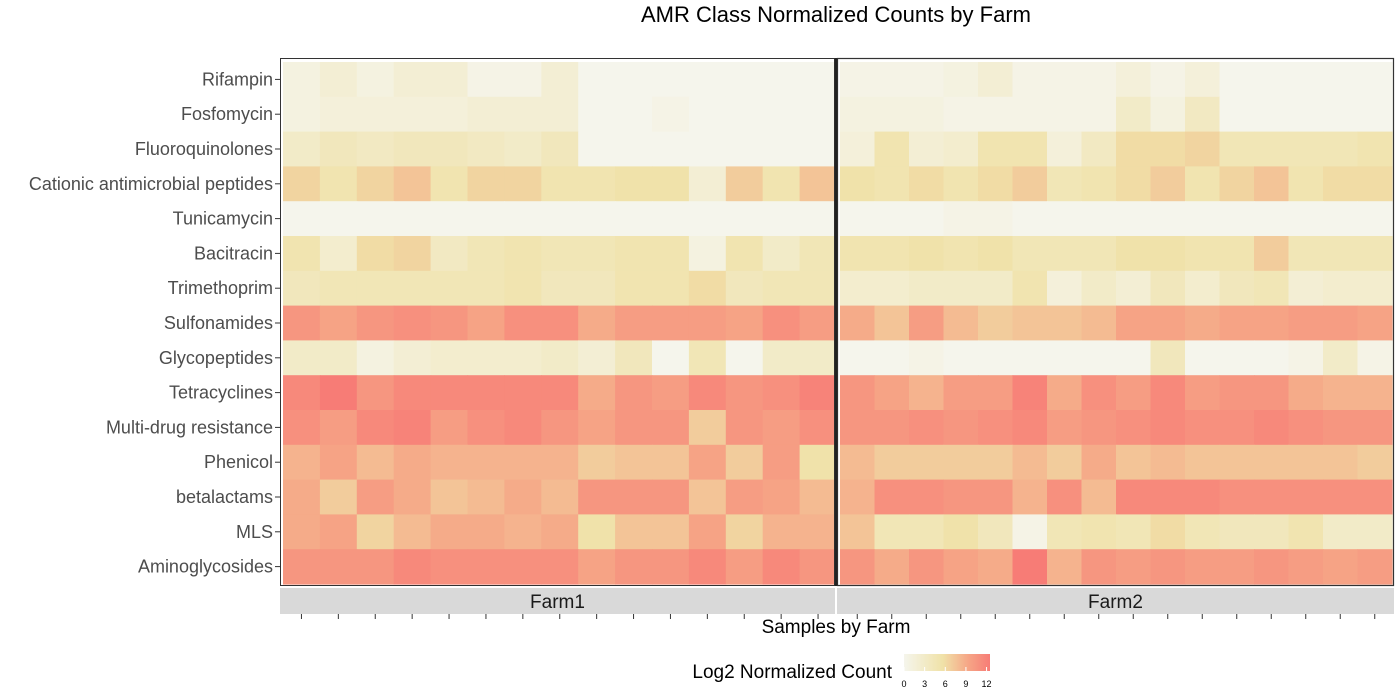 The width and height of the screenshot is (1400, 700). Describe the element at coordinates (842, 671) in the screenshot. I see `legend: Log2 Normalized Count 0 3 6 9 12` at that location.